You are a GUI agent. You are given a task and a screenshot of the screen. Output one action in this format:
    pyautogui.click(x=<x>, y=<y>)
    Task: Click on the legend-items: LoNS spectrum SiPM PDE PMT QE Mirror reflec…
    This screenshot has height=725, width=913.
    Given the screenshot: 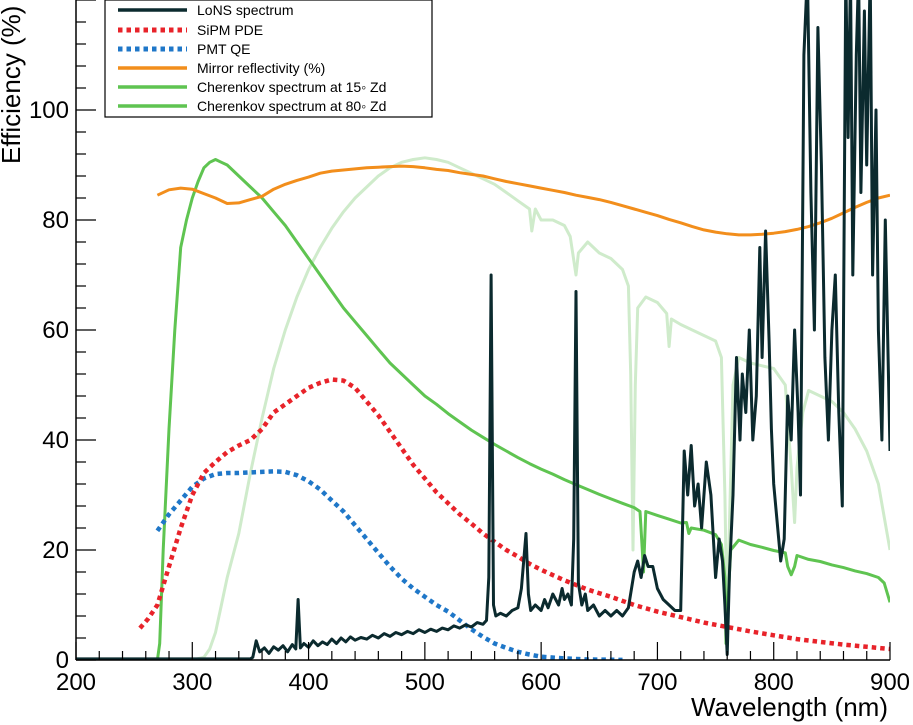 What is the action you would take?
    pyautogui.click(x=252, y=58)
    